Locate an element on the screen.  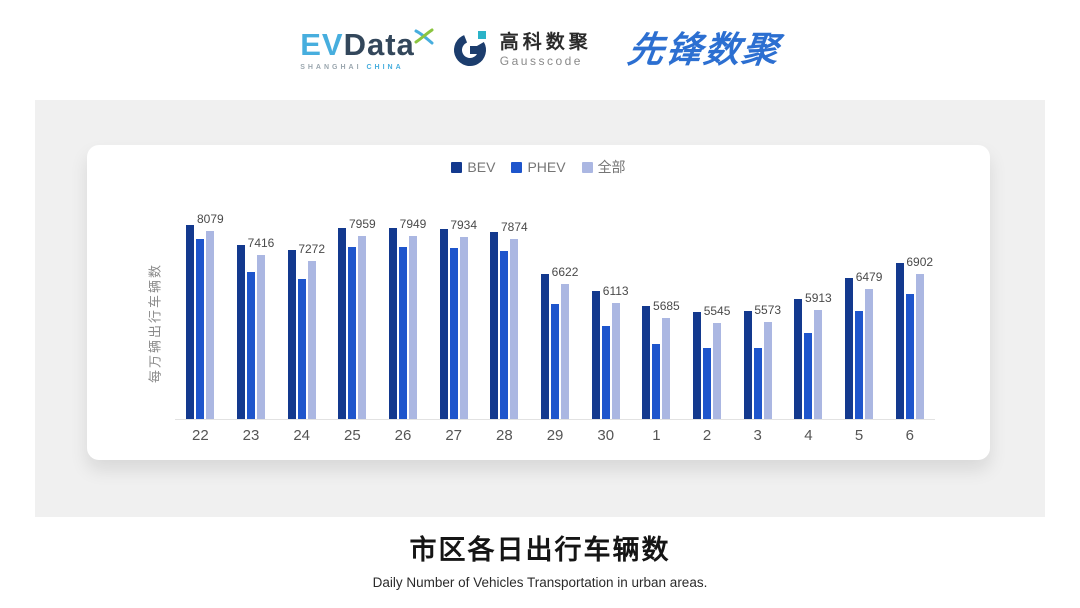
x-axis-ticks: 22 23 24 25 26 27 28 29 30 1 2 3 4 5 6 is located at coordinates (555, 435).